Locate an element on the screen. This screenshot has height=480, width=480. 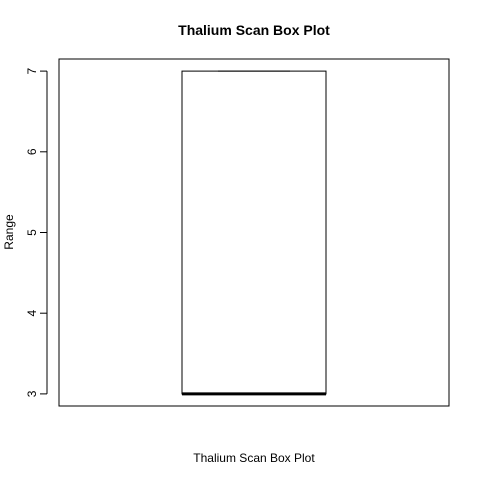
y-tick-label: 7 is located at coordinates (32, 70).